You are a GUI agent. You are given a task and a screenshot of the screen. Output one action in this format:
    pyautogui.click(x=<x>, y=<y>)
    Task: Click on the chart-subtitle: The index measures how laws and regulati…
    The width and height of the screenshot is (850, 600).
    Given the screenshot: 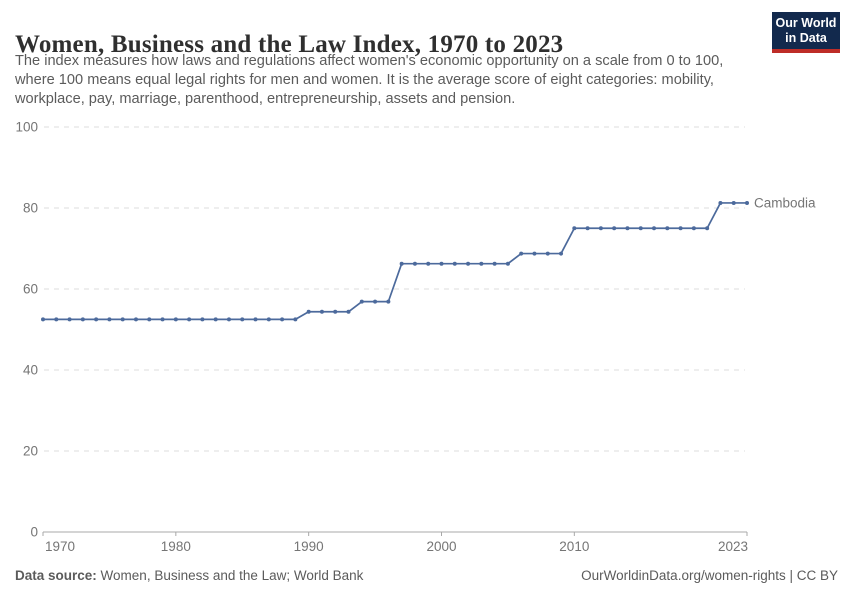 What is the action you would take?
    pyautogui.click(x=395, y=80)
    